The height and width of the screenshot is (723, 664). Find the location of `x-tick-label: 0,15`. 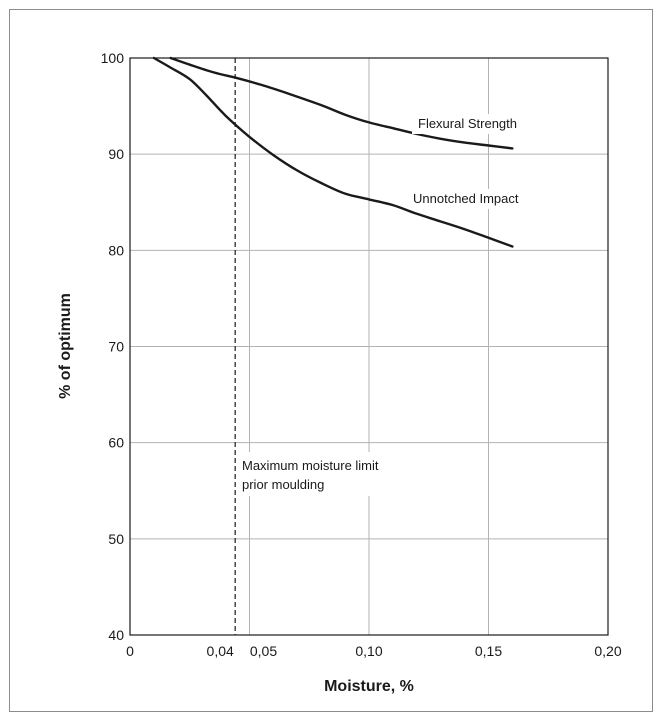

x-tick-label: 0,15 is located at coordinates (488, 651).